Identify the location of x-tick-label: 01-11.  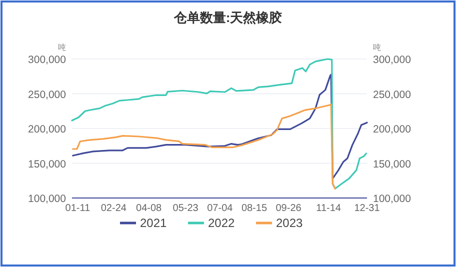
(78, 208).